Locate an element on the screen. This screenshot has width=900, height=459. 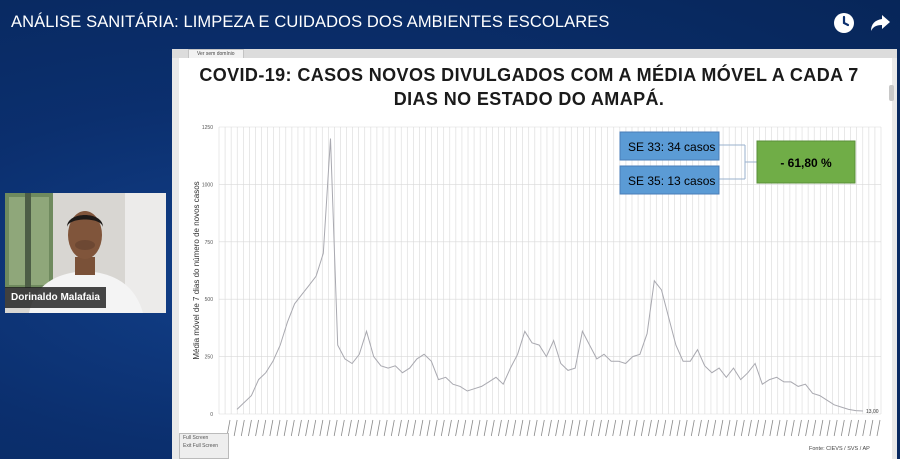
se33-box is located at coordinates (669, 146).